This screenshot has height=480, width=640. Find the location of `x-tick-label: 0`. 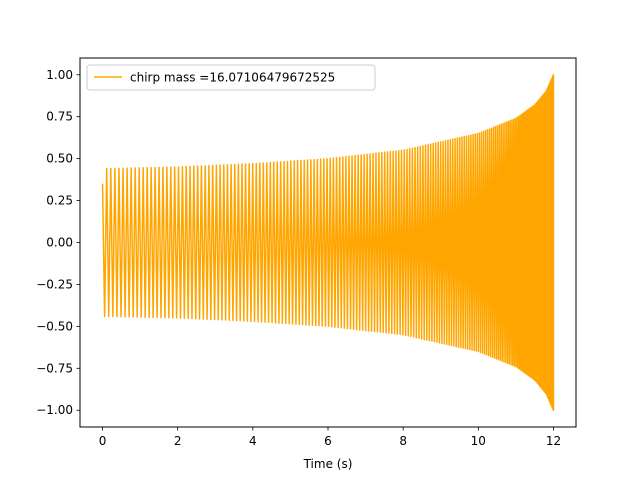

x-tick-label: 0 is located at coordinates (103, 441).